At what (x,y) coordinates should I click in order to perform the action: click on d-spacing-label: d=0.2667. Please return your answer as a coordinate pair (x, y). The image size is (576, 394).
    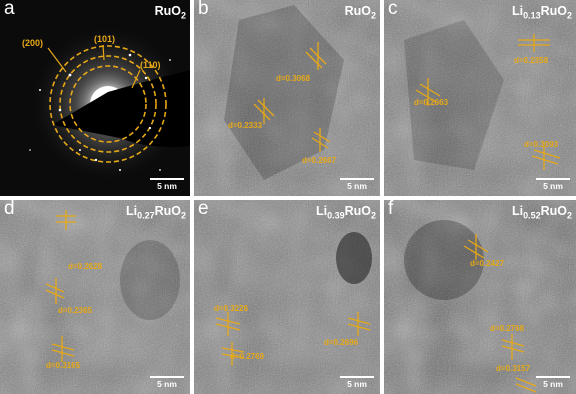
    Looking at the image, I should click on (319, 160).